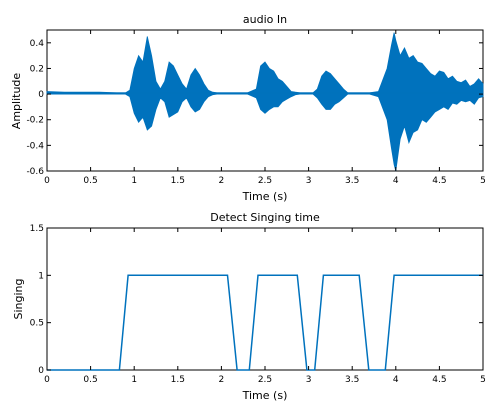  Describe the element at coordinates (37, 229) in the screenshot. I see `singing-y-tick-label: 1.5` at that location.